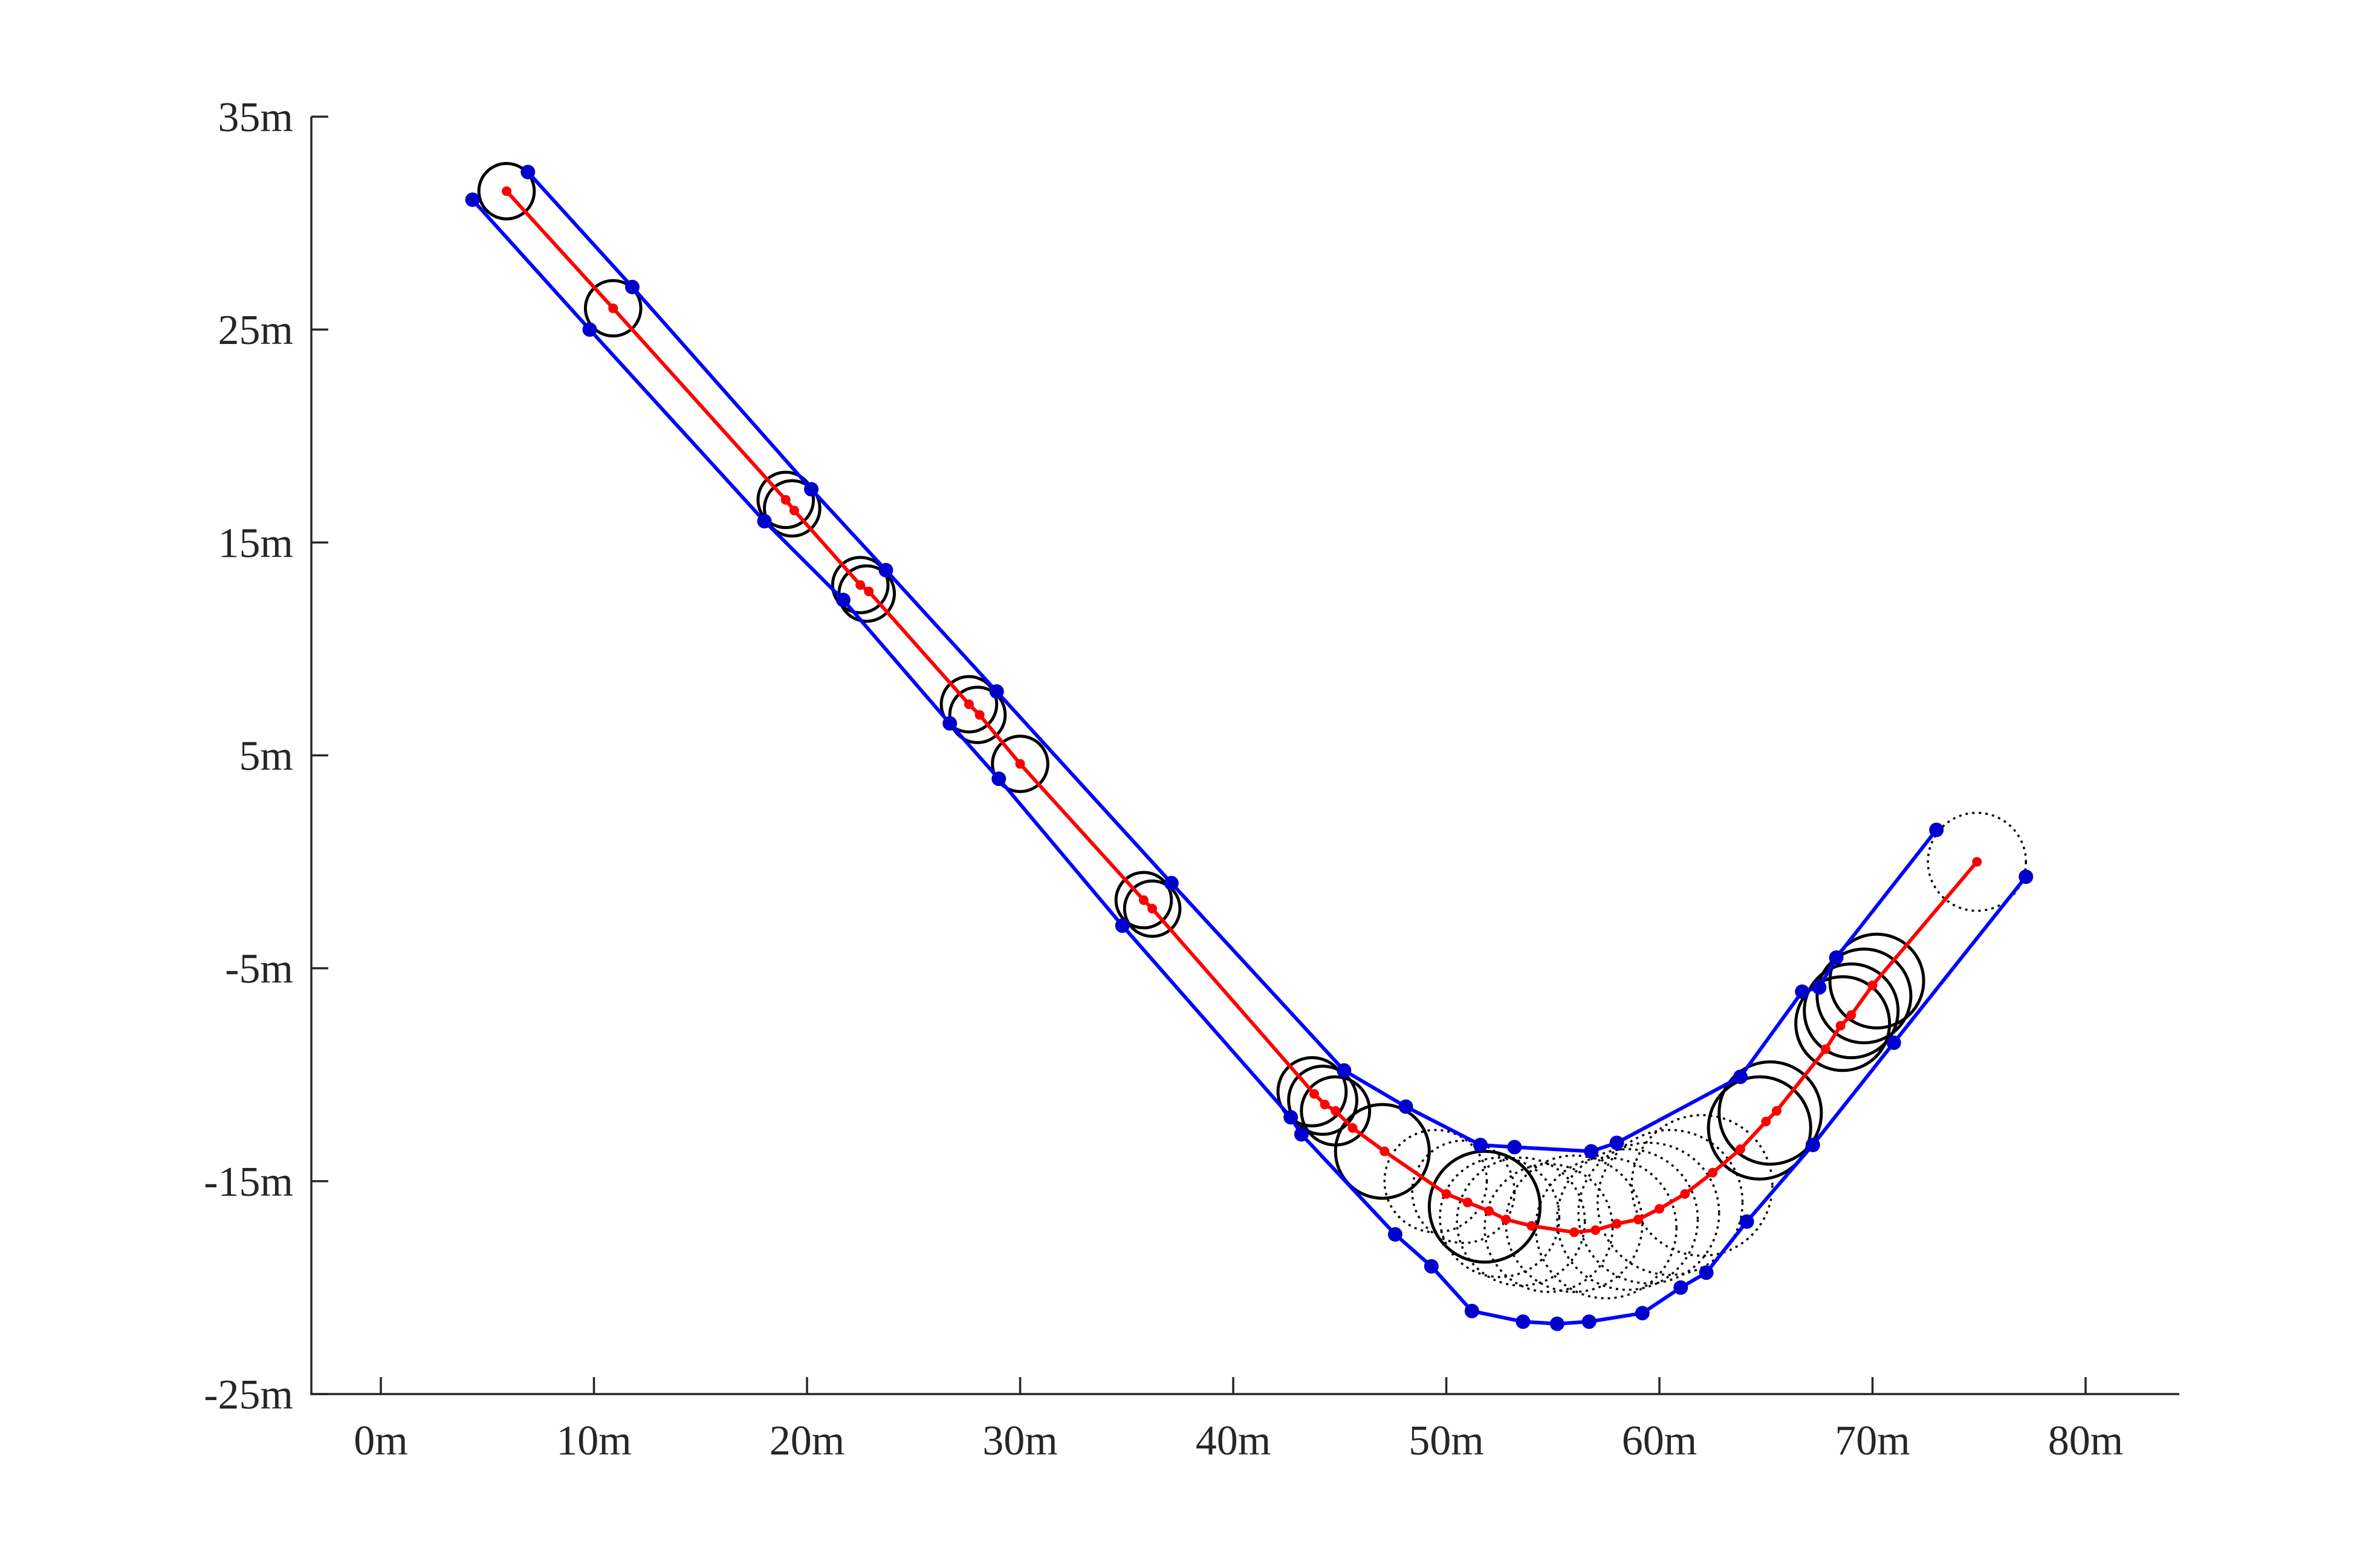  Describe the element at coordinates (1233, 1441) in the screenshot. I see `x-tick-label: 40m` at that location.